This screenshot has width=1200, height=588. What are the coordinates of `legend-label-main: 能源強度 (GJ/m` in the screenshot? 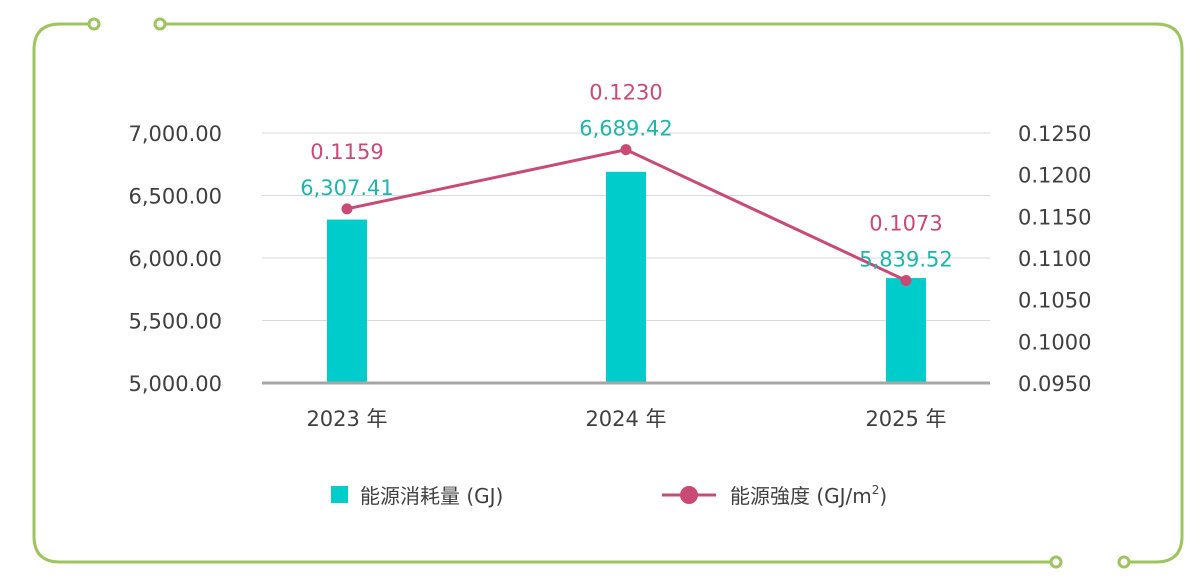 It's located at (801, 496).